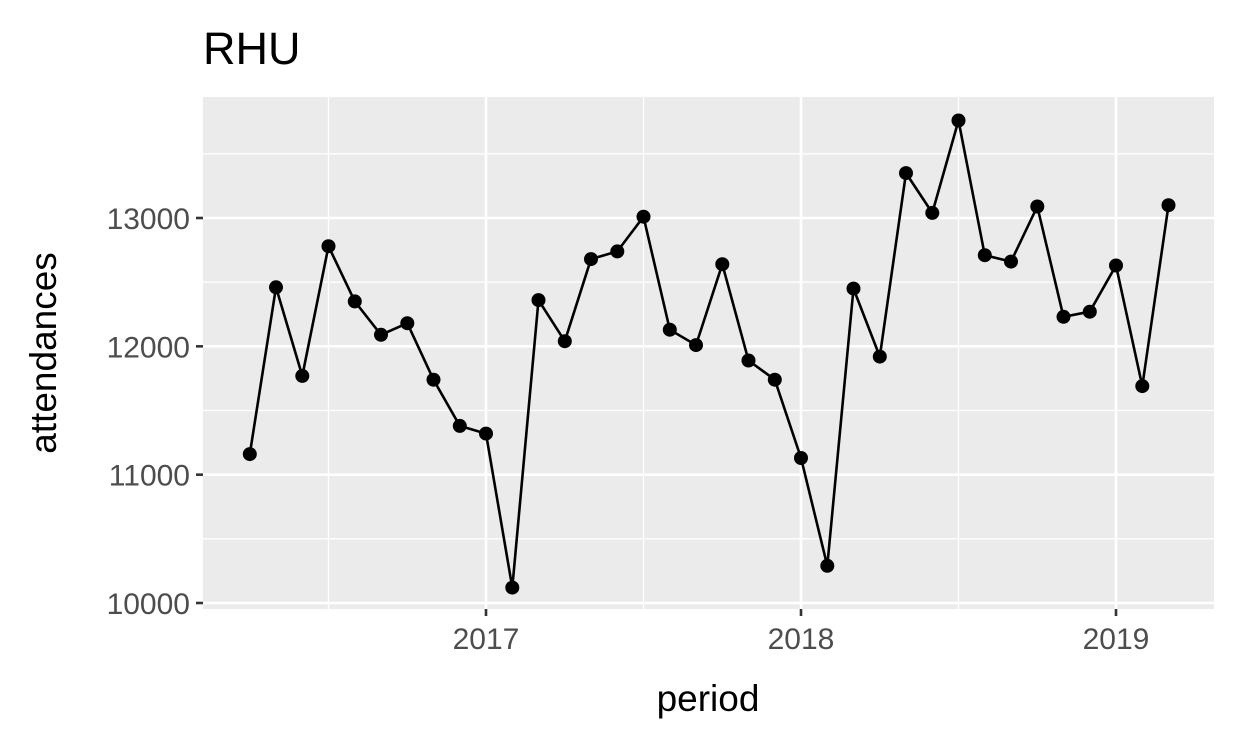  Describe the element at coordinates (708, 698) in the screenshot. I see `x-axis-title: period` at that location.